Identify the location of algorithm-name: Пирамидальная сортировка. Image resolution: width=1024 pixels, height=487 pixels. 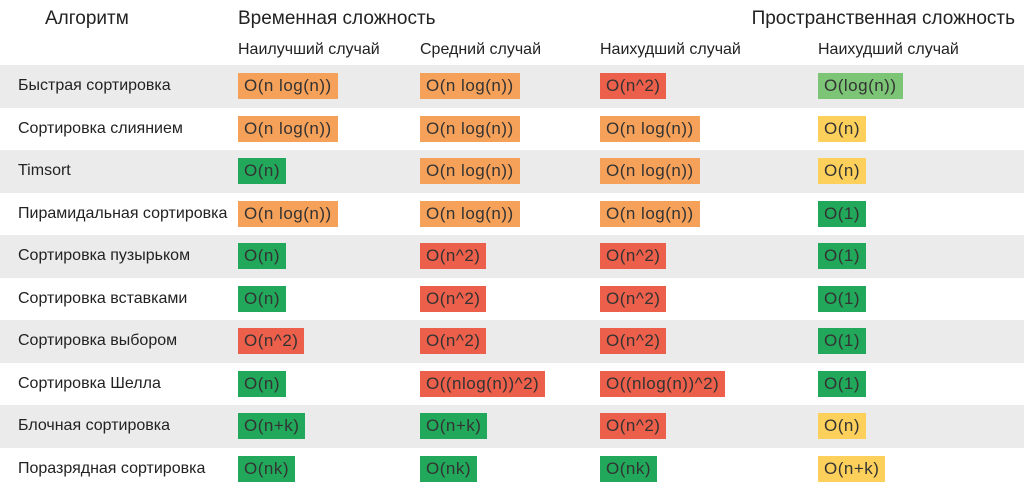
(123, 213).